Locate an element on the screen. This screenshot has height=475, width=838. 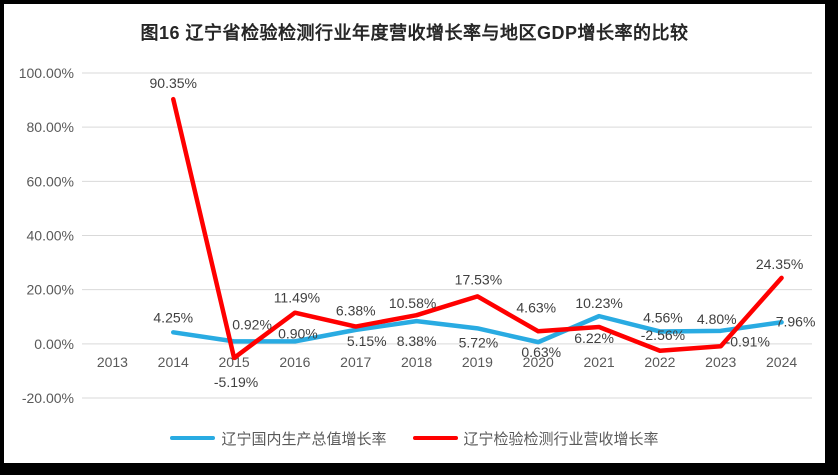
legend-label-industry: 辽宁检验检测行业营收增长率 is located at coordinates (561, 439).